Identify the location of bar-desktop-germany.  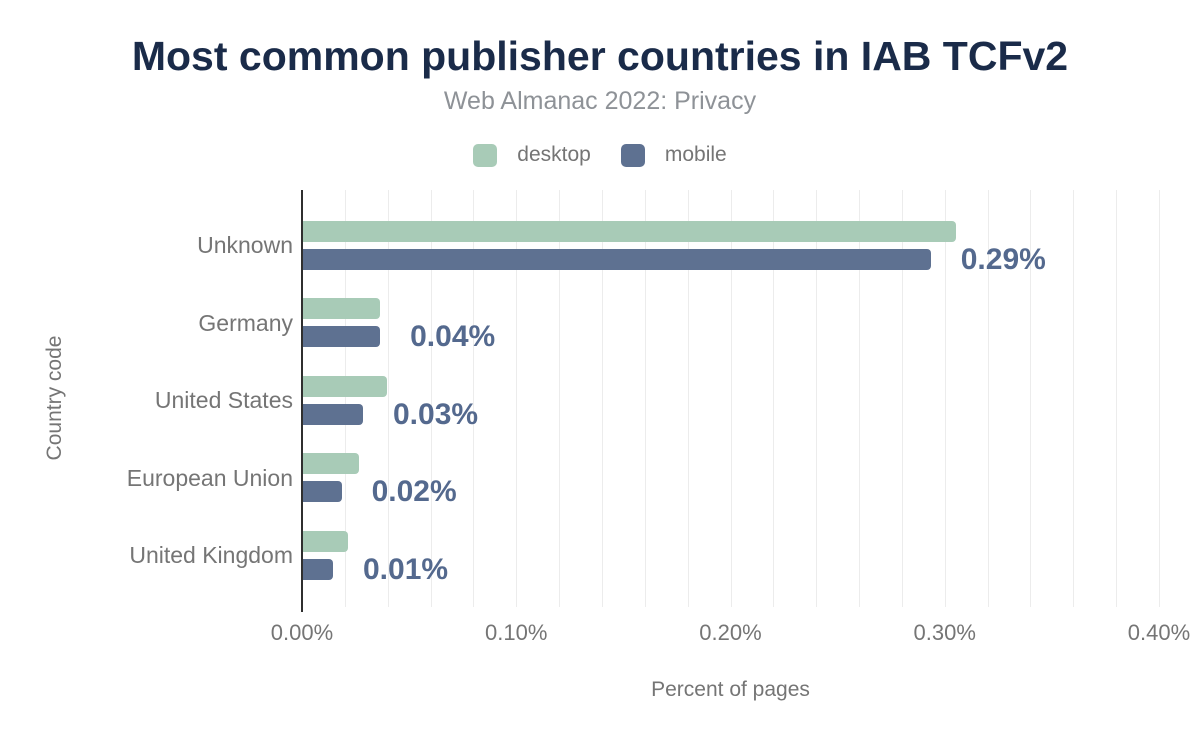
(342, 308).